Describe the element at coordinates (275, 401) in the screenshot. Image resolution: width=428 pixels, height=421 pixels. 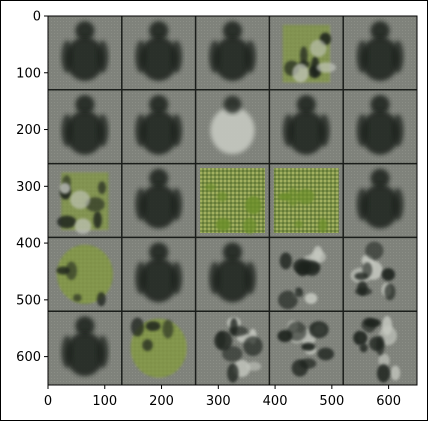
I see `x-tick-label: 400` at that location.